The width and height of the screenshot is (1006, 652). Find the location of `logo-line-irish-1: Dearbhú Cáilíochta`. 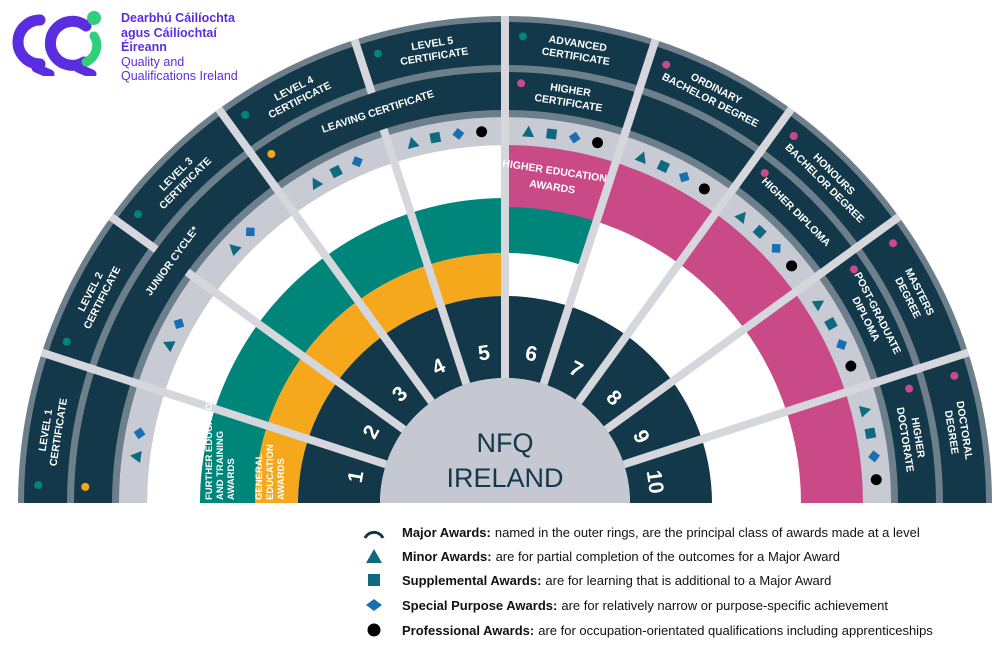

logo-line-irish-1: Dearbhú Cáilíochta is located at coordinates (178, 18).